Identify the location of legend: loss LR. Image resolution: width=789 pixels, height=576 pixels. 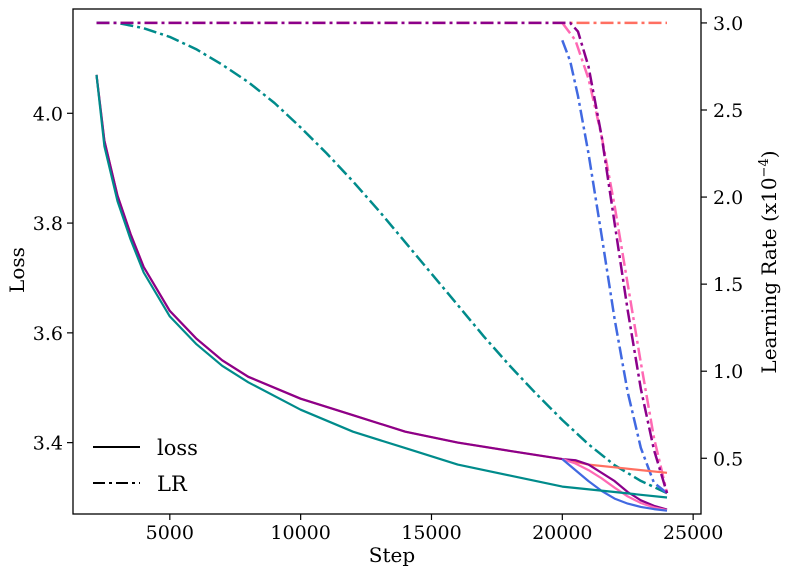
(145, 466).